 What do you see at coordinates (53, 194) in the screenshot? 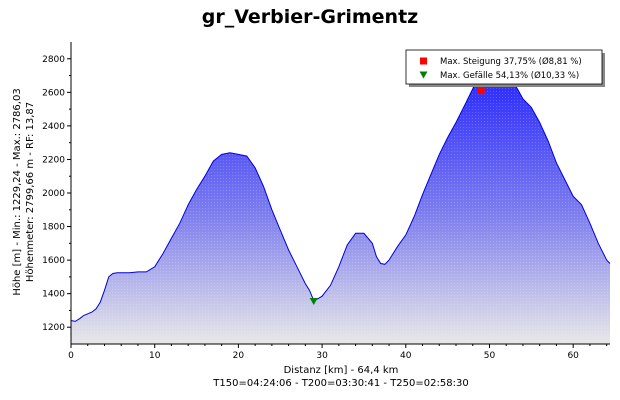
I see `y-tick-label: 2000` at bounding box center [53, 194].